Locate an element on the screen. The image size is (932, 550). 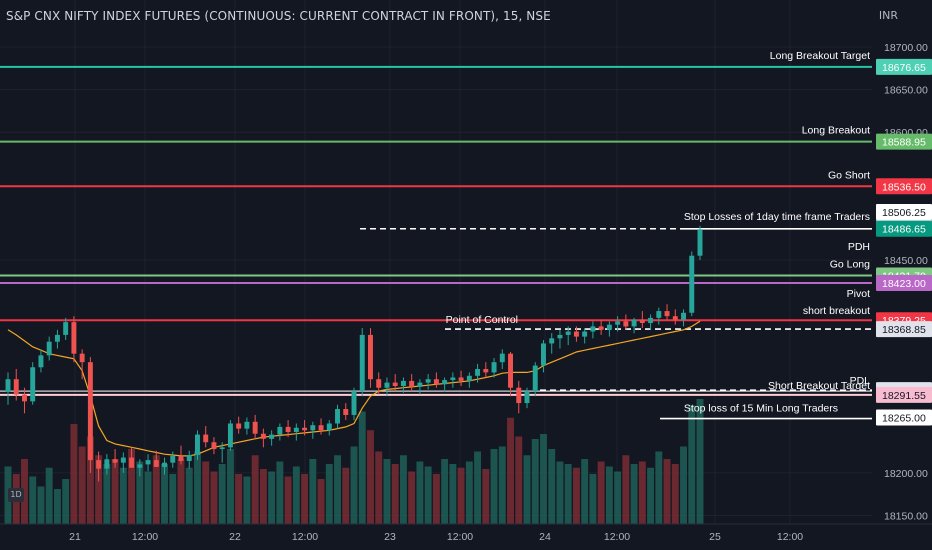
level-label-11: PDL is located at coordinates (860, 381).